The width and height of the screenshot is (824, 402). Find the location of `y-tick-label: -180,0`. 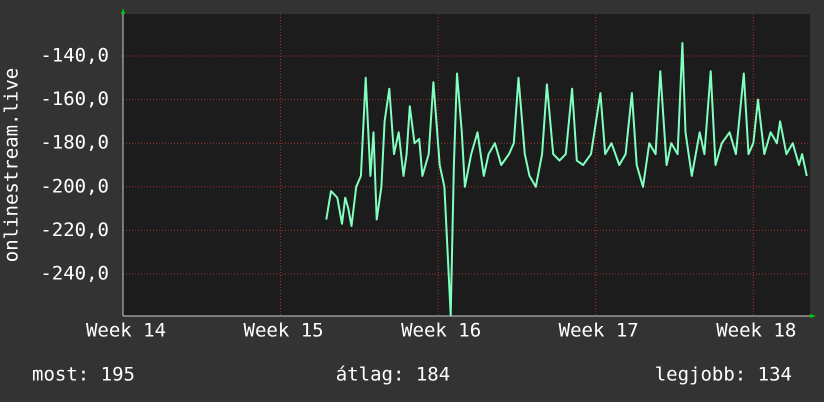

y-tick-label: -180,0 is located at coordinates (74, 143).